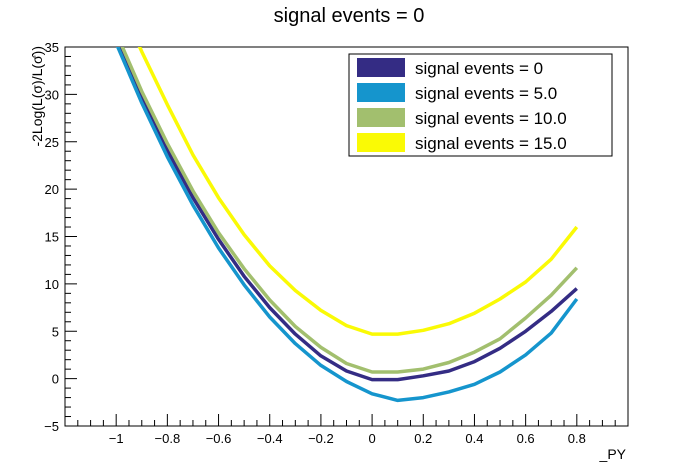 The height and width of the screenshot is (474, 698). What do you see at coordinates (321, 438) in the screenshot?
I see `x-tick-label: −0.2` at bounding box center [321, 438].